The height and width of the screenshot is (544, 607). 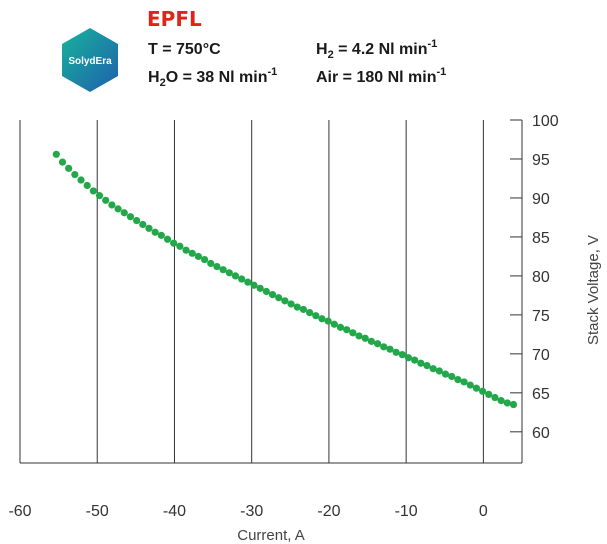 What do you see at coordinates (483, 511) in the screenshot?
I see `x-tick-label: 0` at bounding box center [483, 511].